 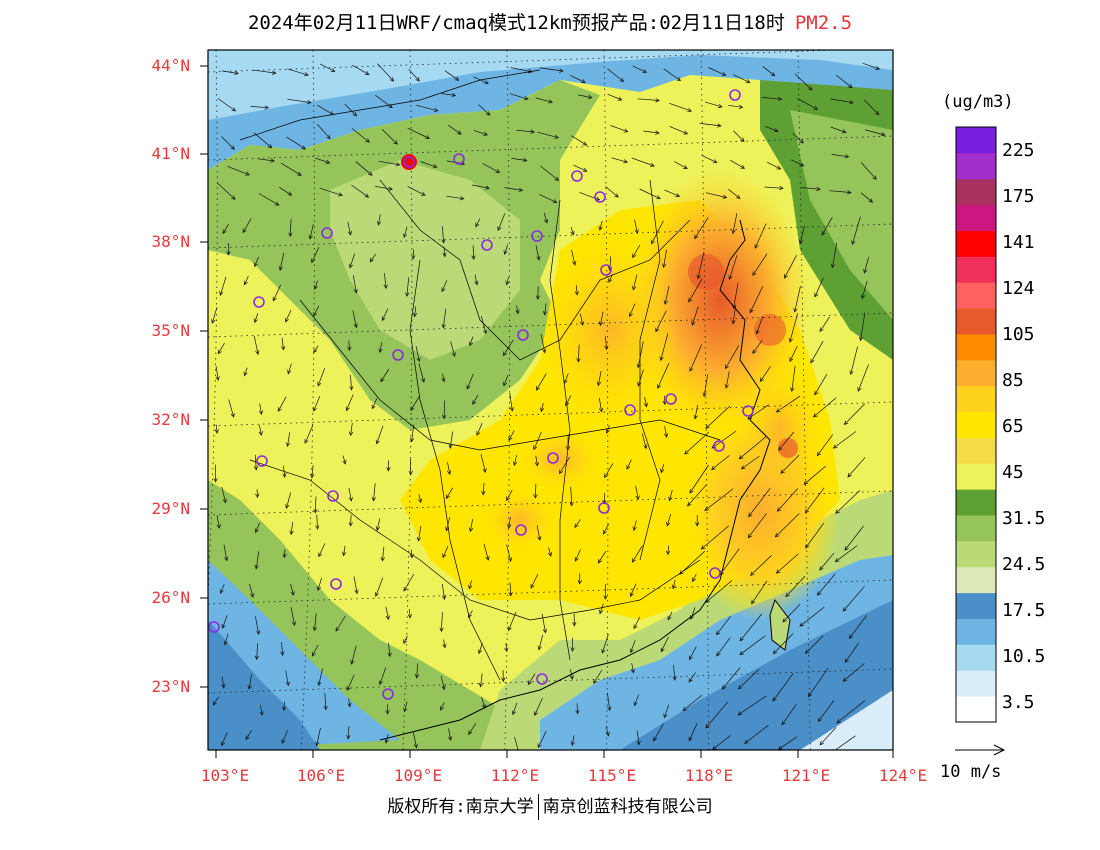 What do you see at coordinates (704, 400) in the screenshot?
I see `longitude-line` at bounding box center [704, 400].